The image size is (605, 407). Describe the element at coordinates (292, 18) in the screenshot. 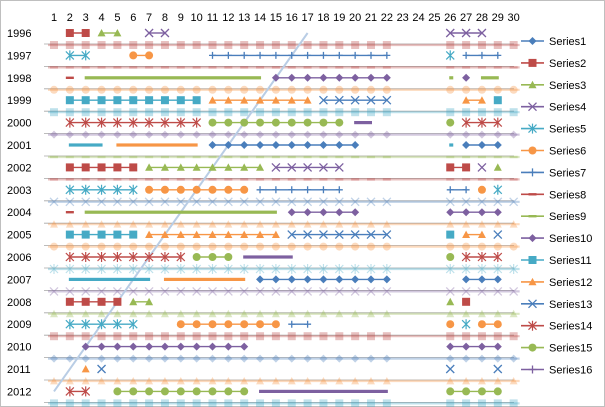

I see `x-tick-label: 16` at that location.